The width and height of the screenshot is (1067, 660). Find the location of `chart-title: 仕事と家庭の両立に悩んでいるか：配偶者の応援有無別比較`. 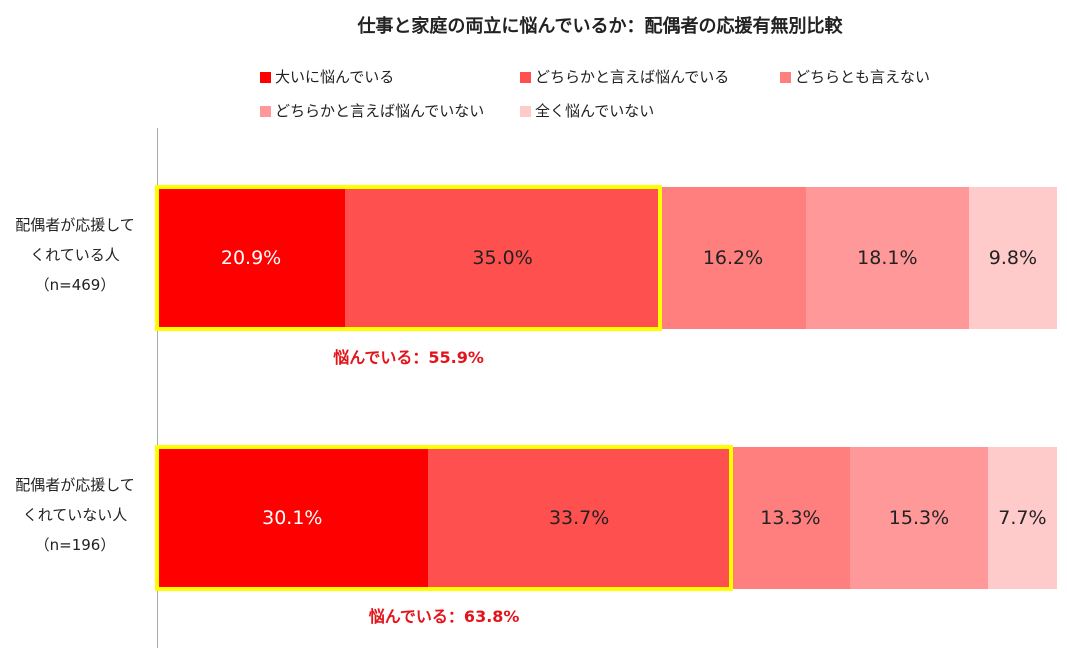

chart-title: 仕事と家庭の両立に悩んでいるか：配偶者の応援有無別比較 is located at coordinates (600, 26).